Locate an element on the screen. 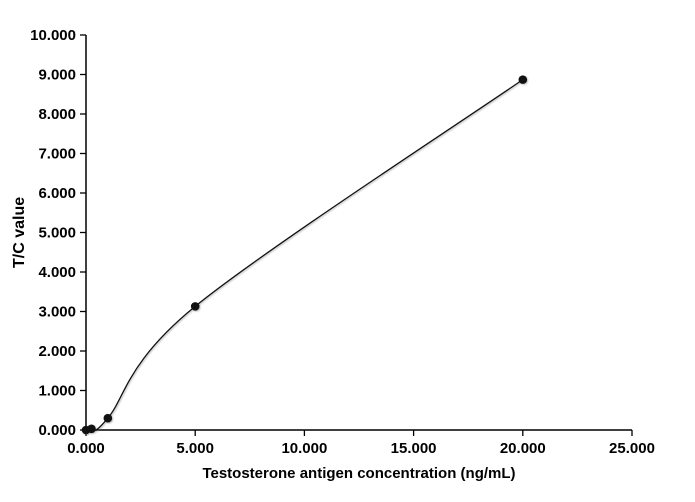  y-tick-label: 6.000 is located at coordinates (57, 193).